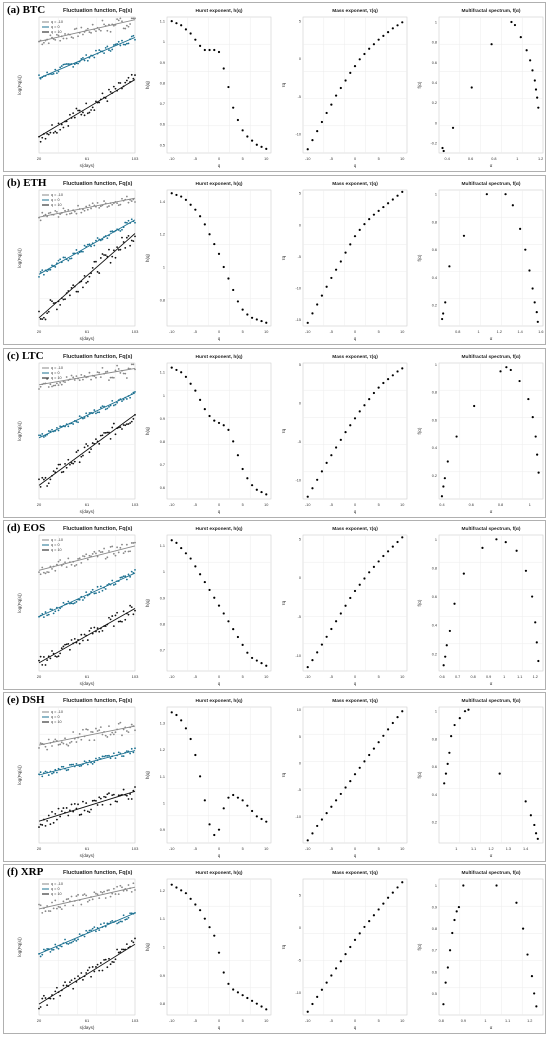  Describe the element at coordinates (434, 393) in the screenshot. I see `y-tick-label: 0.8` at that location.